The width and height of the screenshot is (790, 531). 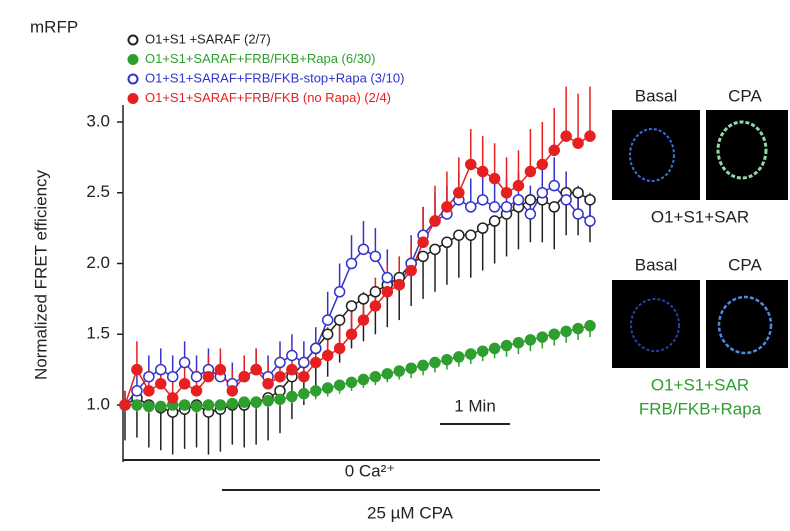 What do you see at coordinates (274, 77) in the screenshot?
I see `legend-label: O1+S1+SARAF+FRB/FKB-stop+Rapa (3/10)` at bounding box center [274, 77].